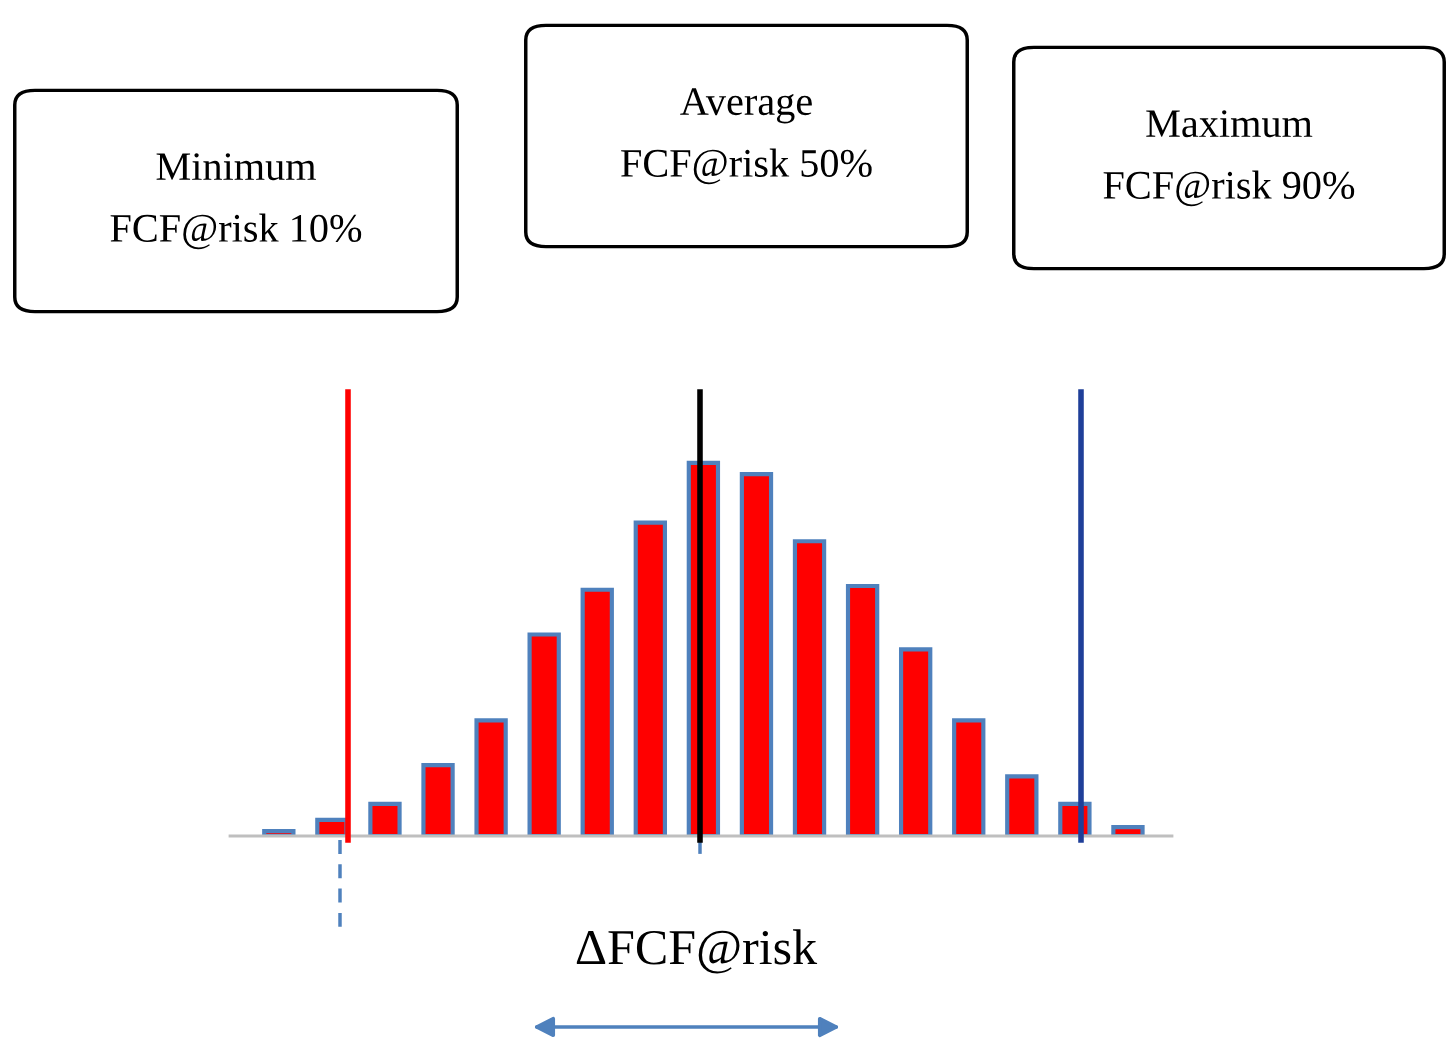 The width and height of the screenshot is (1446, 1044). I want to click on text: Maximum FCF@risk 90%, so click(1229, 158).